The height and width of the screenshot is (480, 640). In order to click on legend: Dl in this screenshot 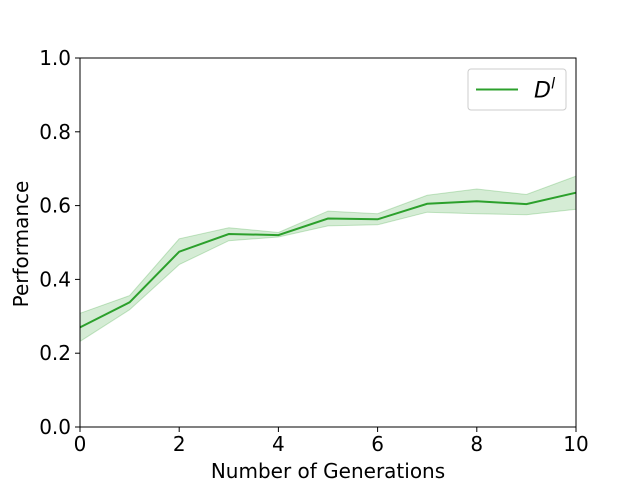, I will do `click(517, 89)`.